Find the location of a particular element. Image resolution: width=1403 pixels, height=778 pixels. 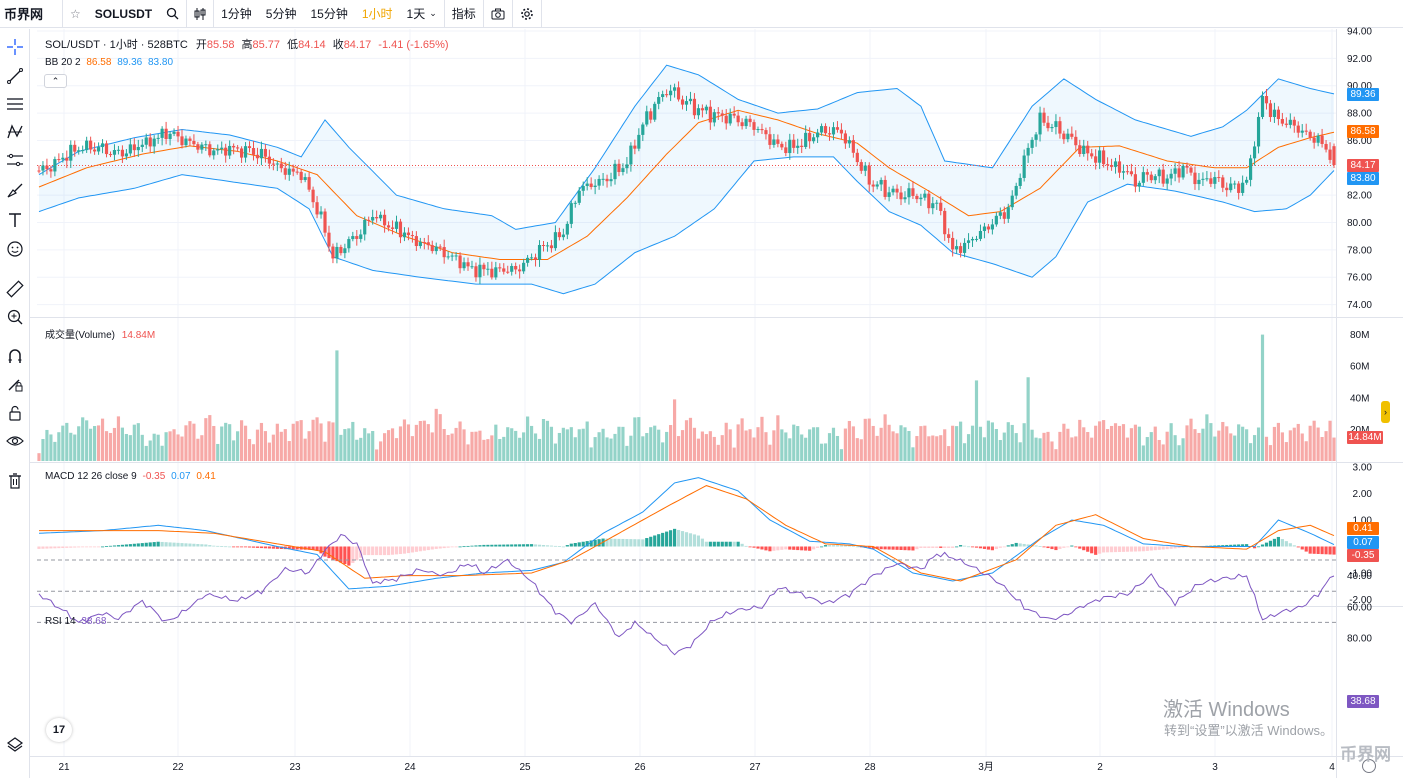

text-icon is located at coordinates (15, 220).